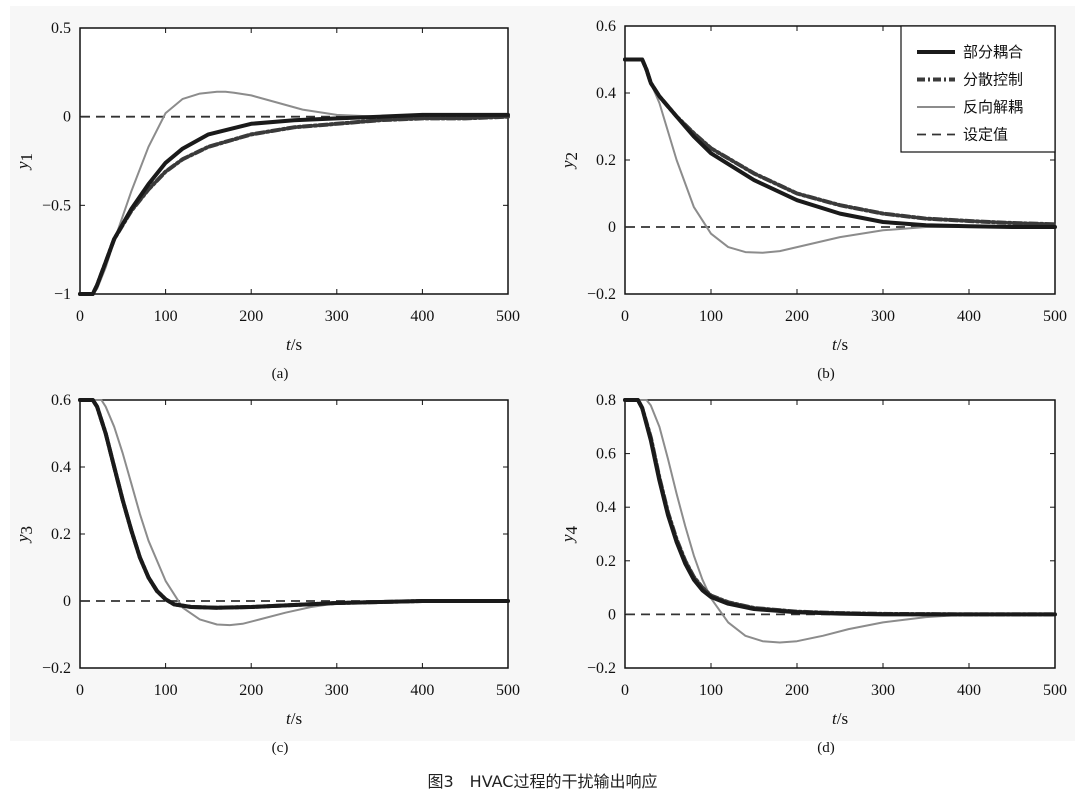 Image resolution: width=1085 pixels, height=794 pixels. I want to click on panel-1-y-axis-label: y1, so click(24, 162).